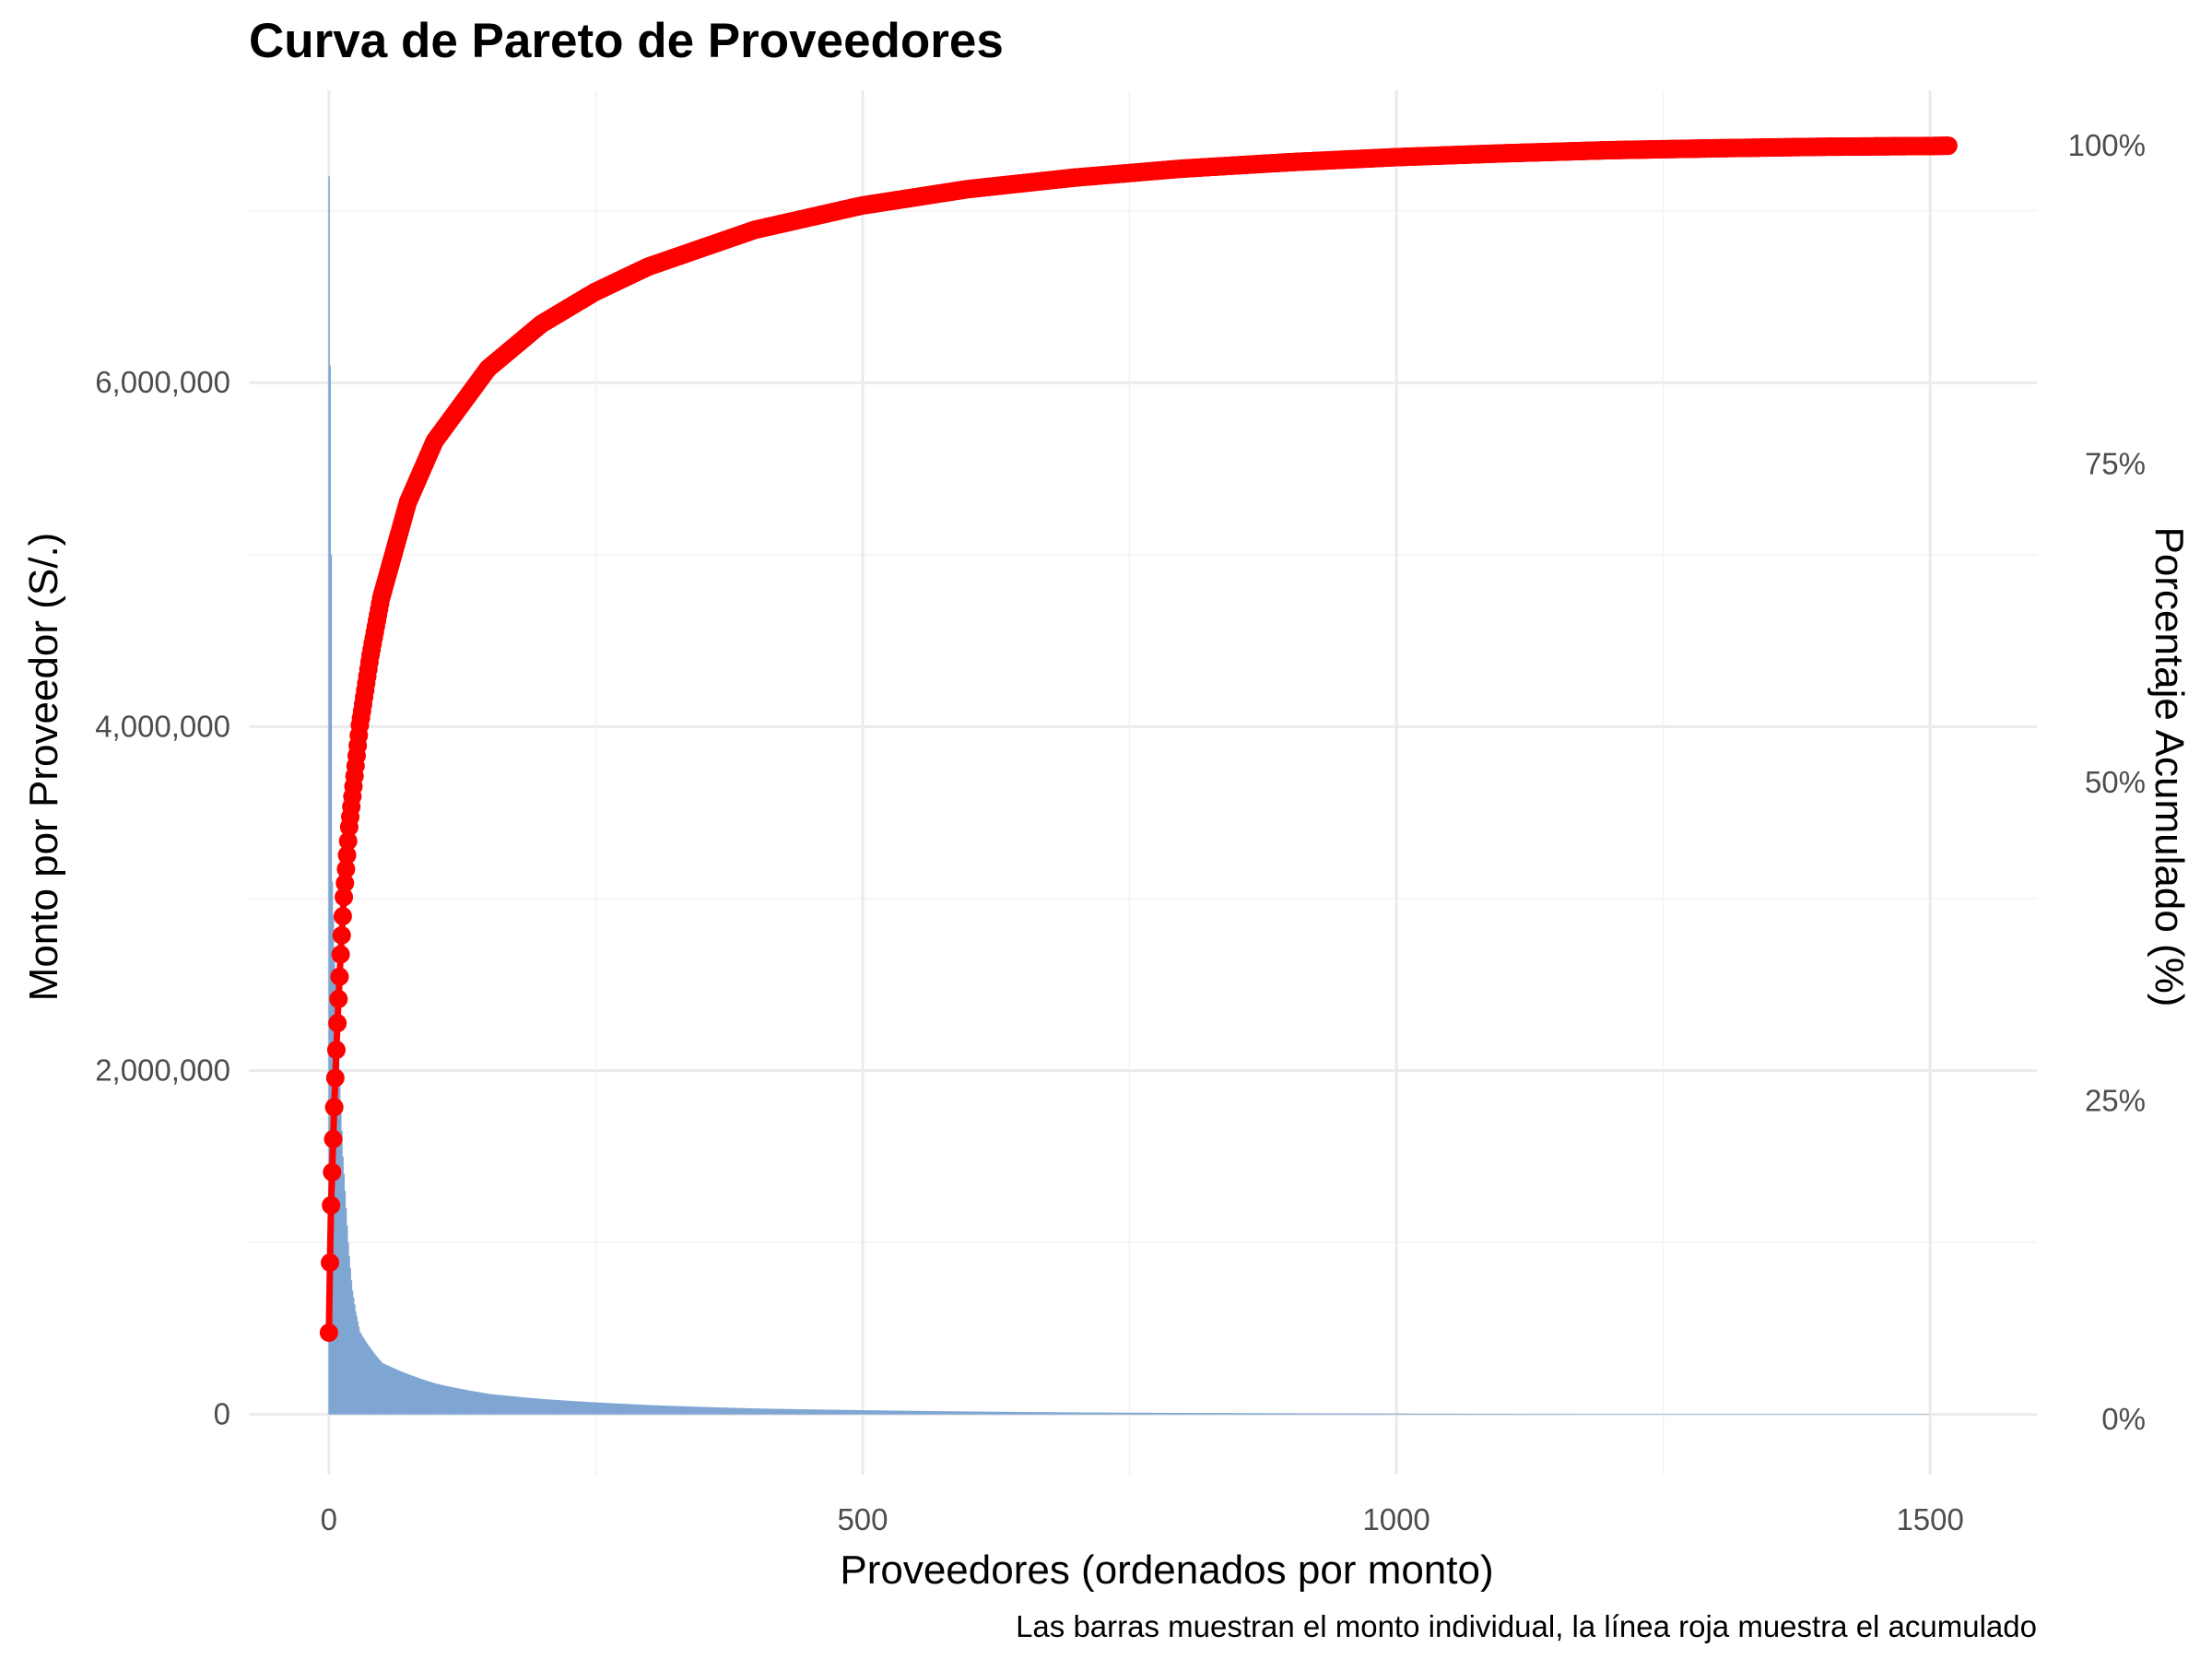  I want to click on cumulative-point, so click(341, 935).